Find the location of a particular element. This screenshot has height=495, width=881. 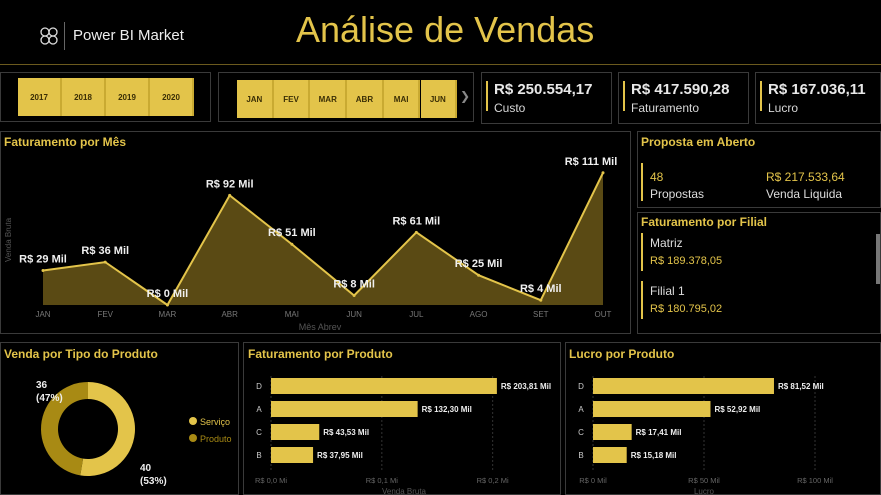

x-tick-label: OUT is located at coordinates (603, 314).